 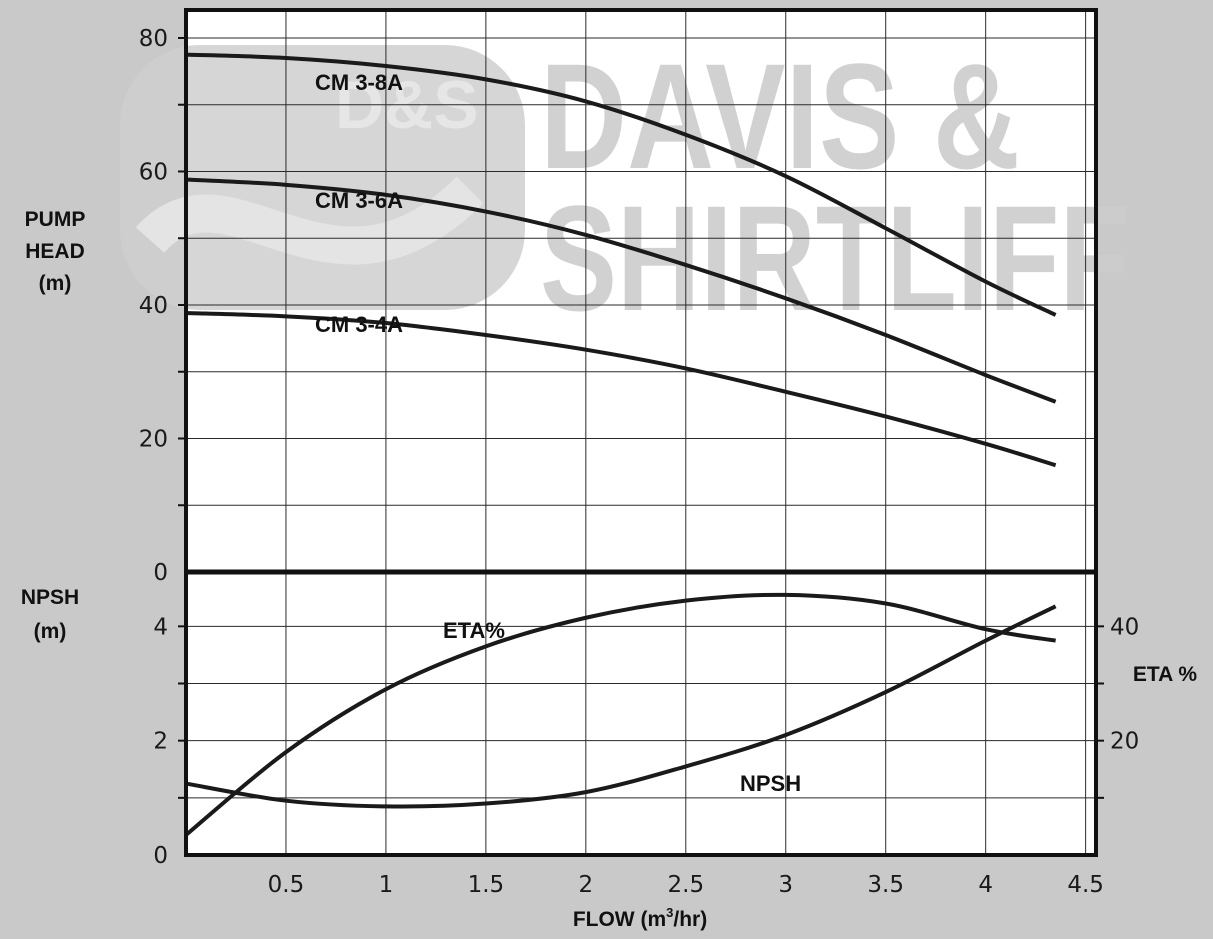 I want to click on eta-axis-label: ETA %, so click(x=1165, y=674).